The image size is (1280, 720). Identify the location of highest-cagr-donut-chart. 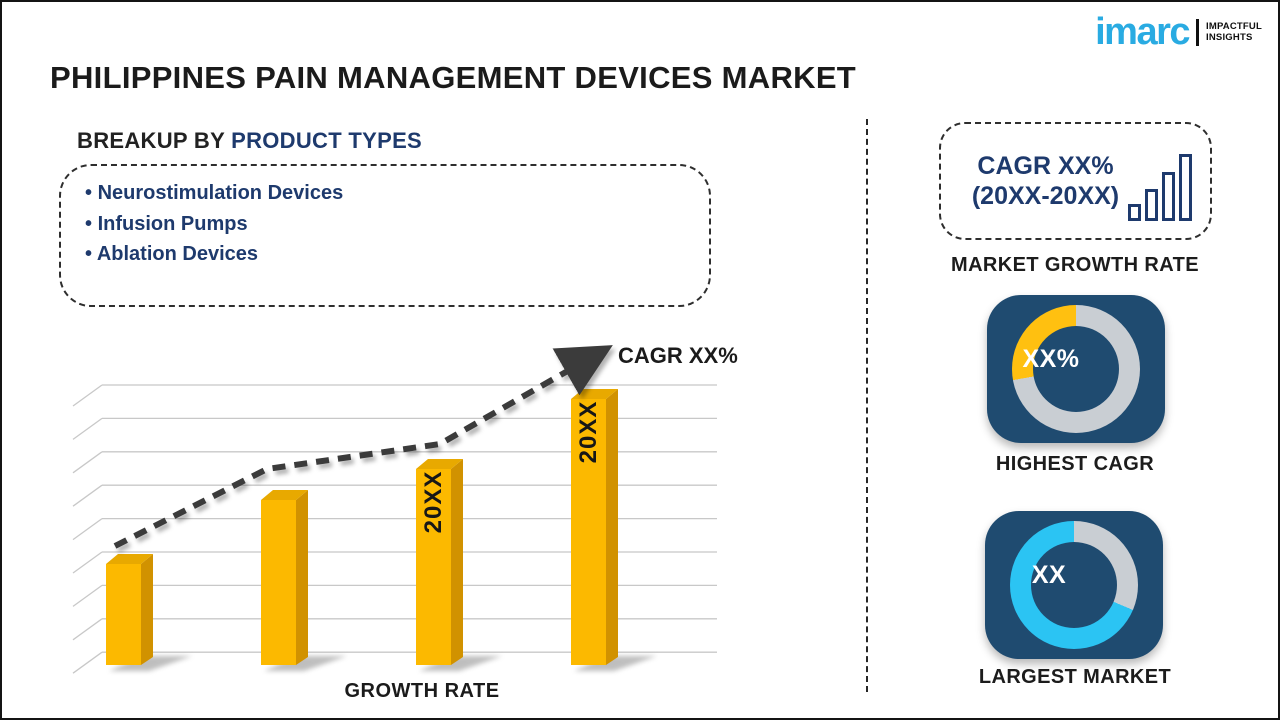
(1076, 369).